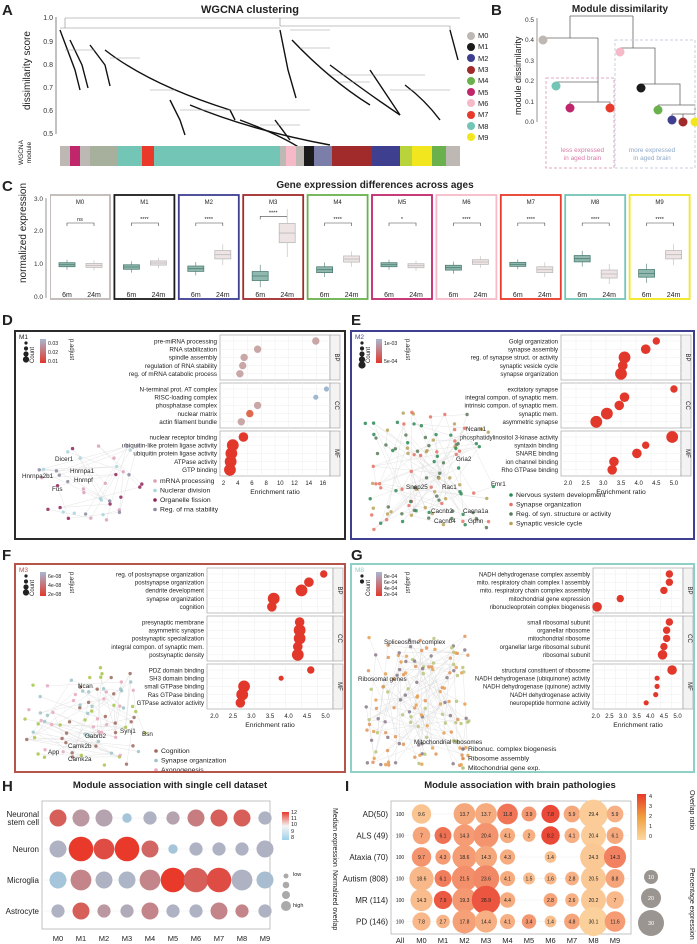 The image size is (697, 944). What do you see at coordinates (54, 595) in the screenshot?
I see `svg-text: 2e-08` at bounding box center [54, 595].